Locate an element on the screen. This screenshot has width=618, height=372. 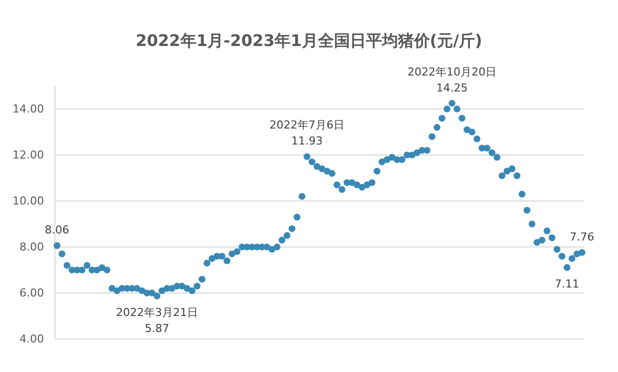
annotation: 5.87 is located at coordinates (157, 328).